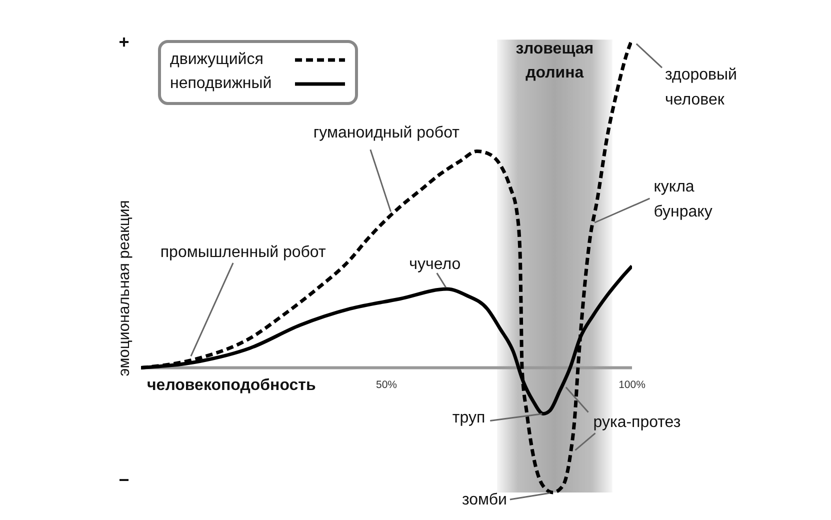  I want to click on x-tick-label: 100%, so click(632, 384).